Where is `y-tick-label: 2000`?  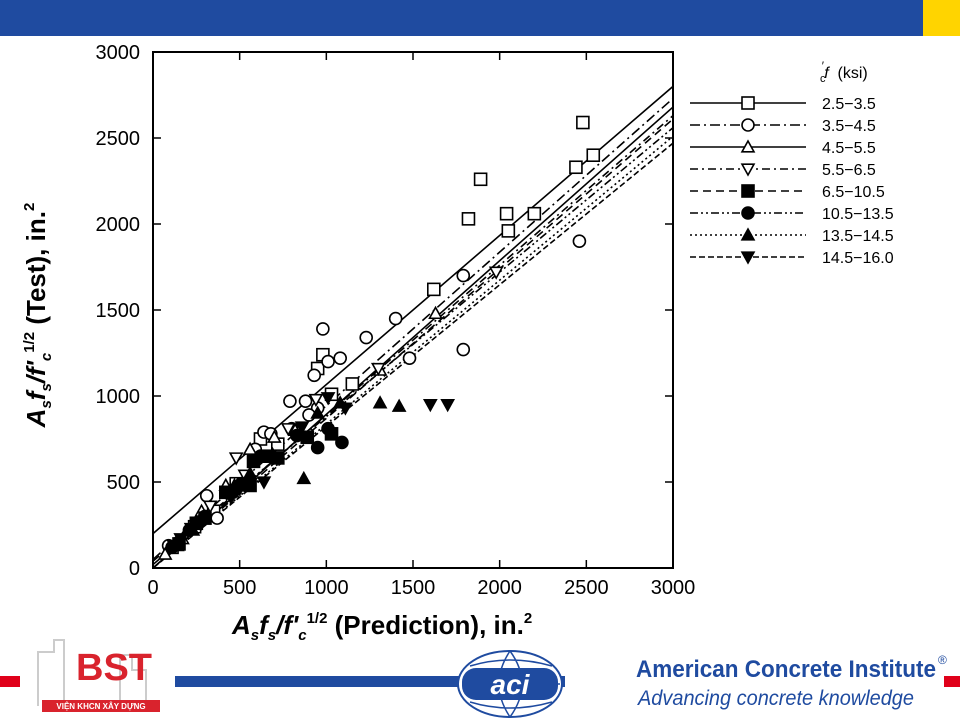
y-tick-label: 2000 is located at coordinates (118, 225).